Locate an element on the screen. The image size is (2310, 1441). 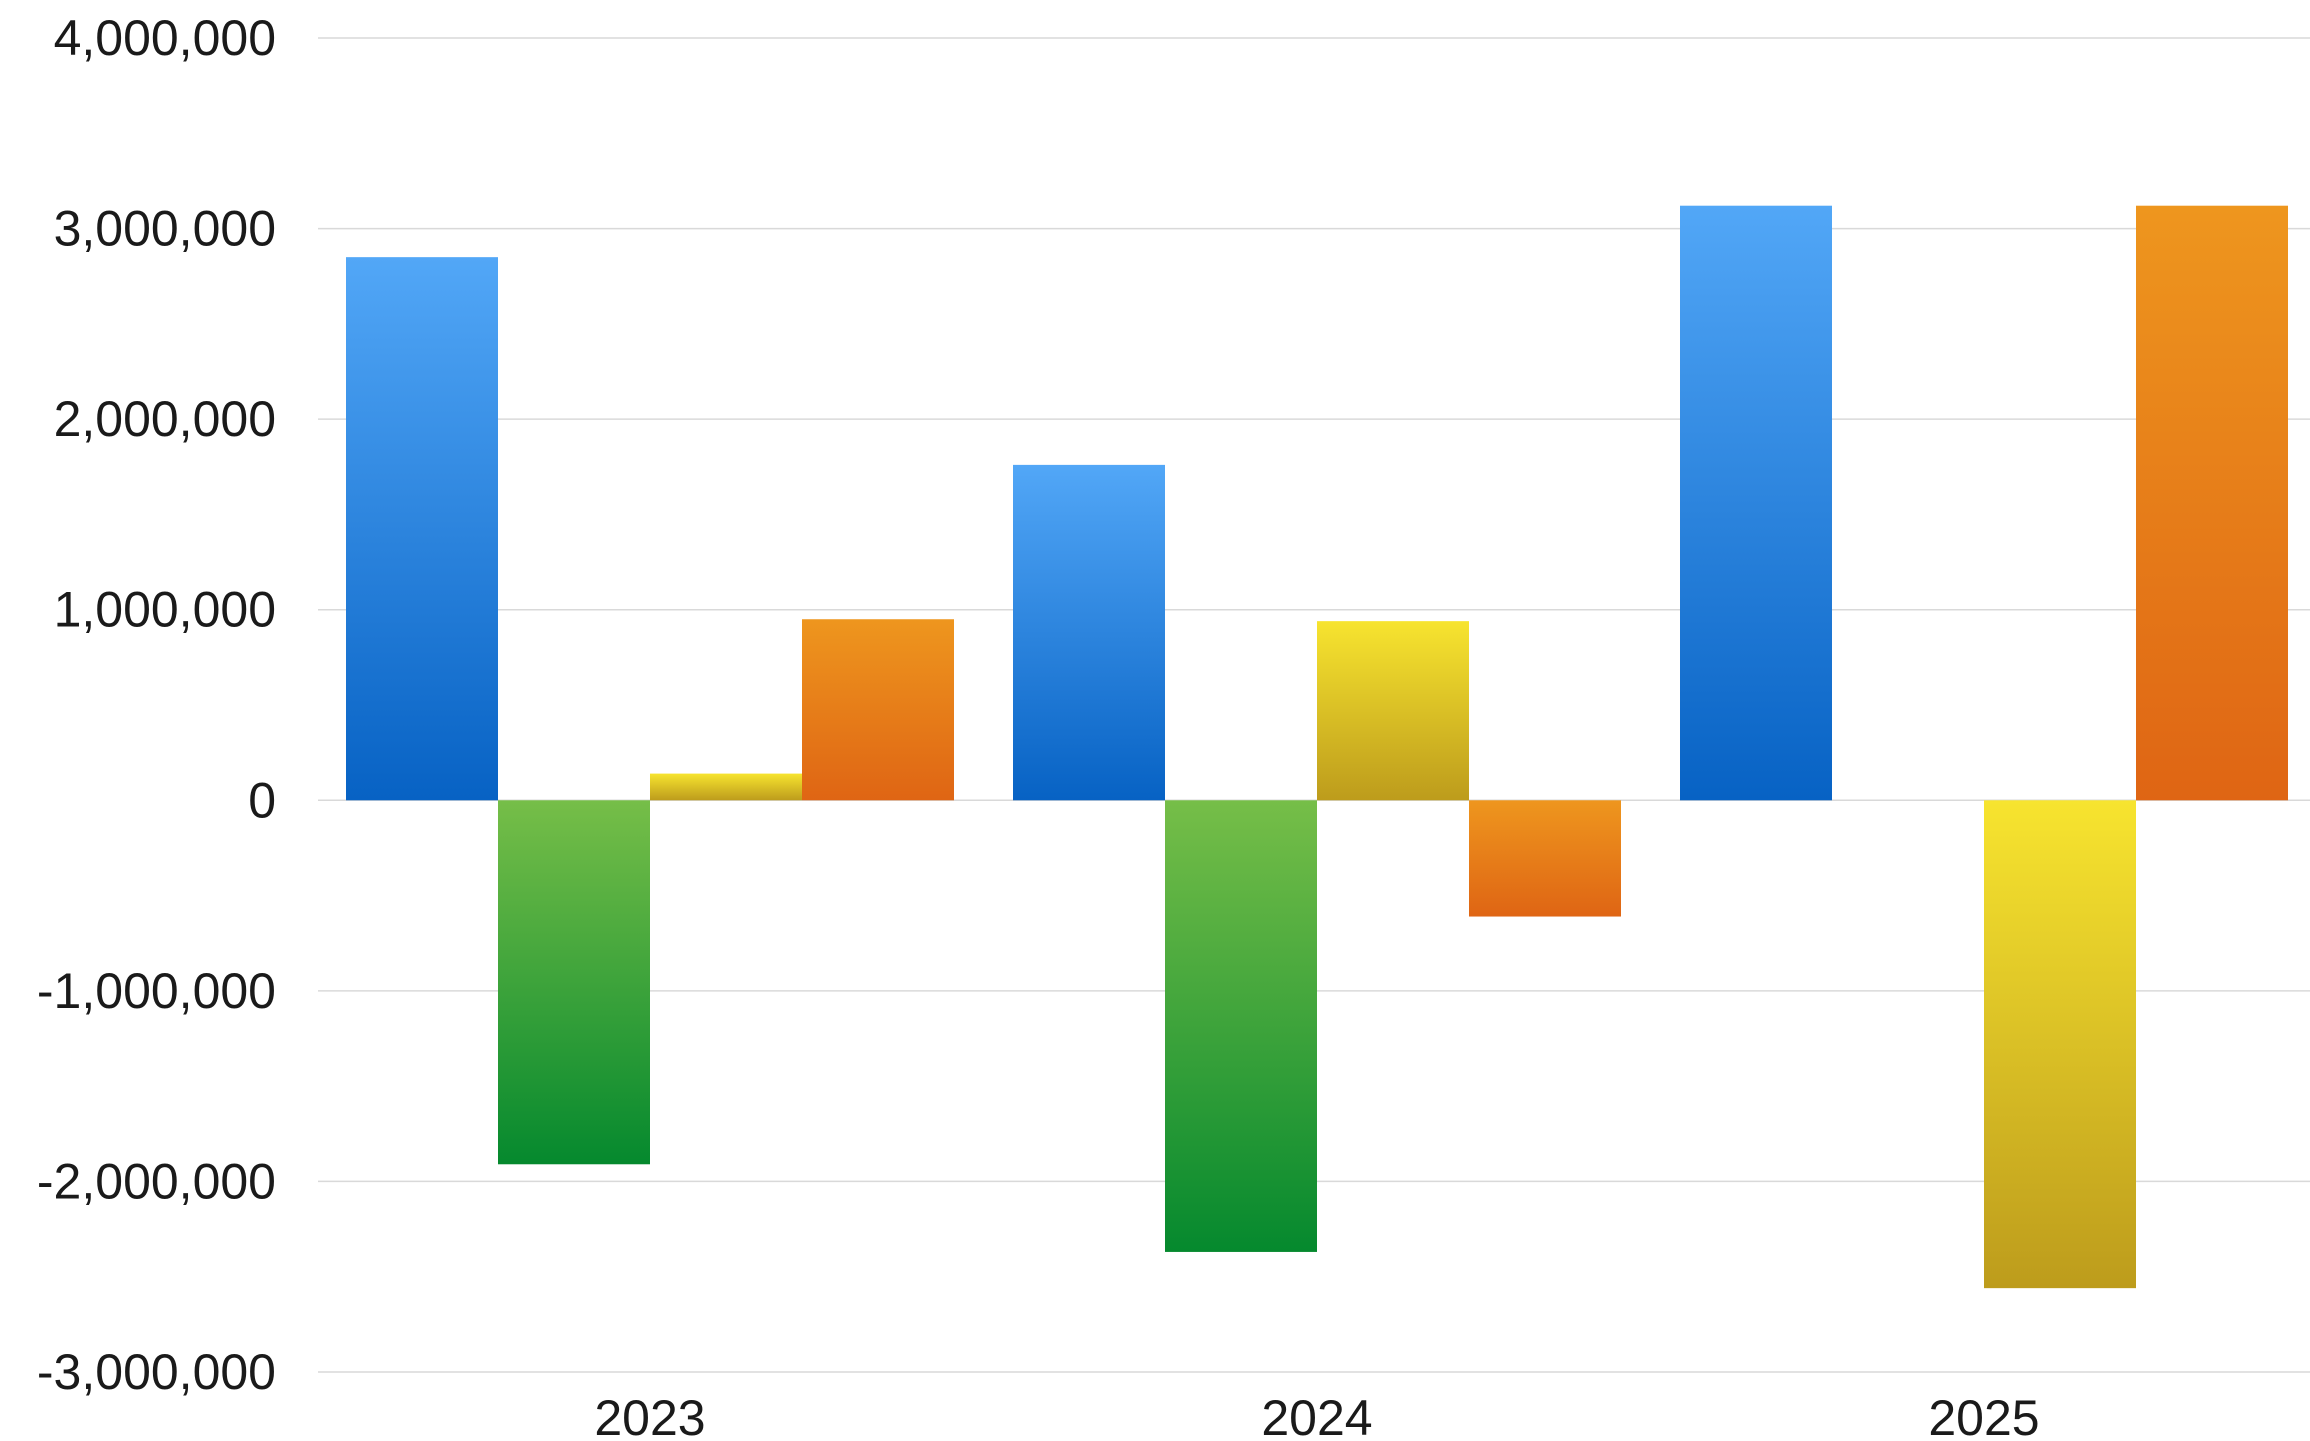
y-tick-label: -3,000,000 is located at coordinates (156, 1372).